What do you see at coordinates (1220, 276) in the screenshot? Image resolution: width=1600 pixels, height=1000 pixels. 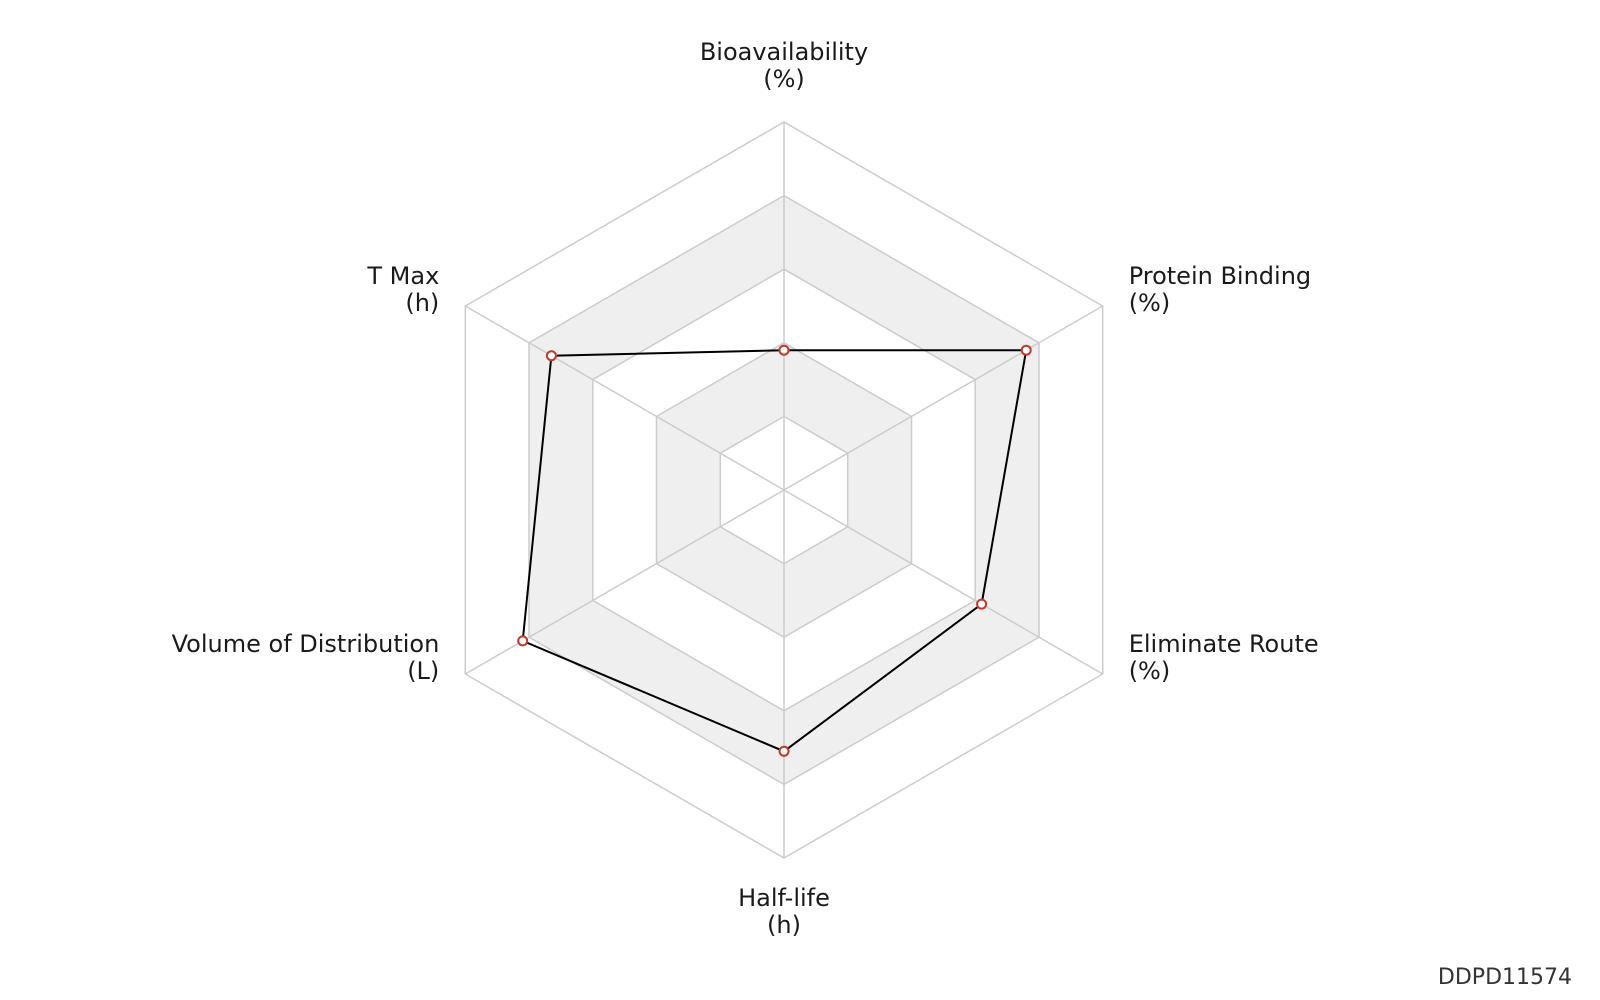 I see `axis-label-name-1: Protein Binding` at bounding box center [1220, 276].